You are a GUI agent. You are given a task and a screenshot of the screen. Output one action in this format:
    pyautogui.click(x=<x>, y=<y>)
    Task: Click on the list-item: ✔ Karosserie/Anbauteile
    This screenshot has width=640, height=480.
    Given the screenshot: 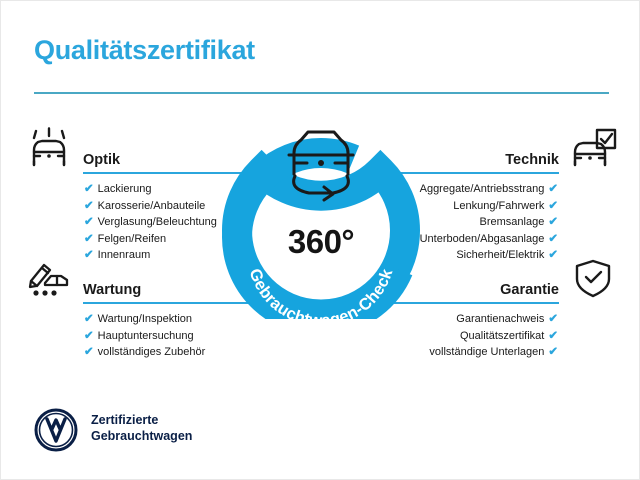 What is the action you would take?
    pyautogui.click(x=150, y=206)
    